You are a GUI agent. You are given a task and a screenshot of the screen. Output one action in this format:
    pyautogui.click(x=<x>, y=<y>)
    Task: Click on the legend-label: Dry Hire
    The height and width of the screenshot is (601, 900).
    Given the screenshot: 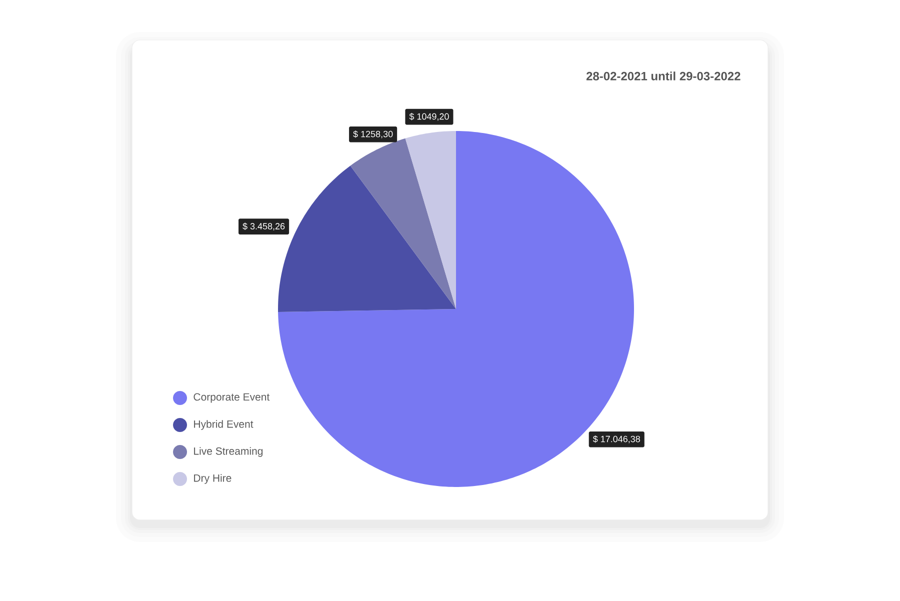 What is the action you would take?
    pyautogui.click(x=213, y=479)
    